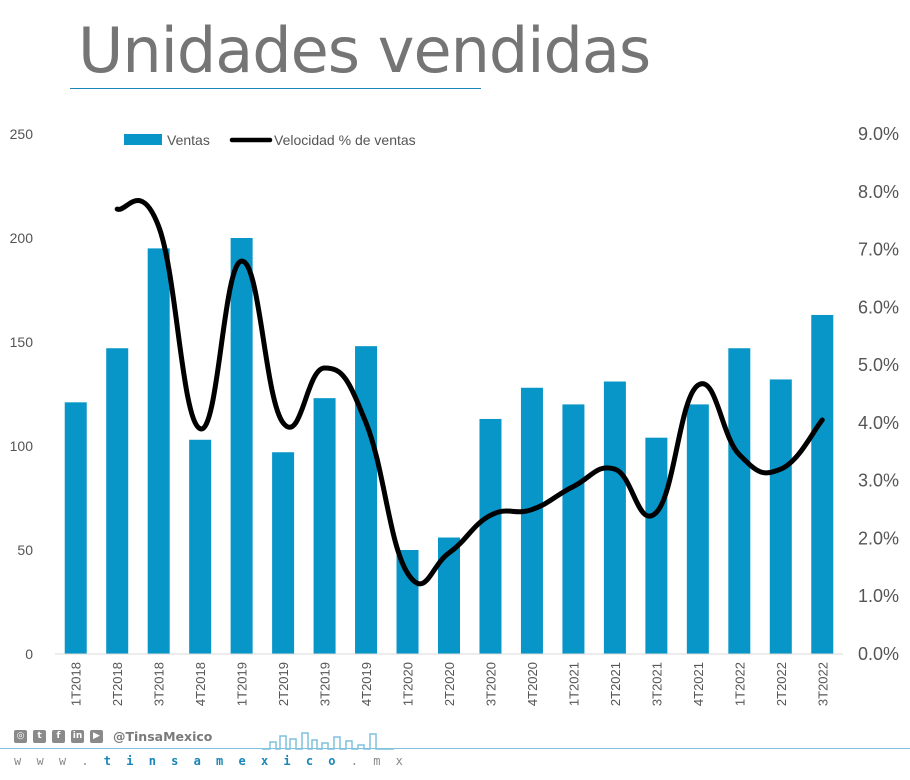 The height and width of the screenshot is (780, 910). What do you see at coordinates (878, 394) in the screenshot?
I see `right-axis: 0.0% 1.0% 2.0% 3.0% 4.0% 5.0% 6.0% 7.0% 8.0% 9.0%` at bounding box center [878, 394].